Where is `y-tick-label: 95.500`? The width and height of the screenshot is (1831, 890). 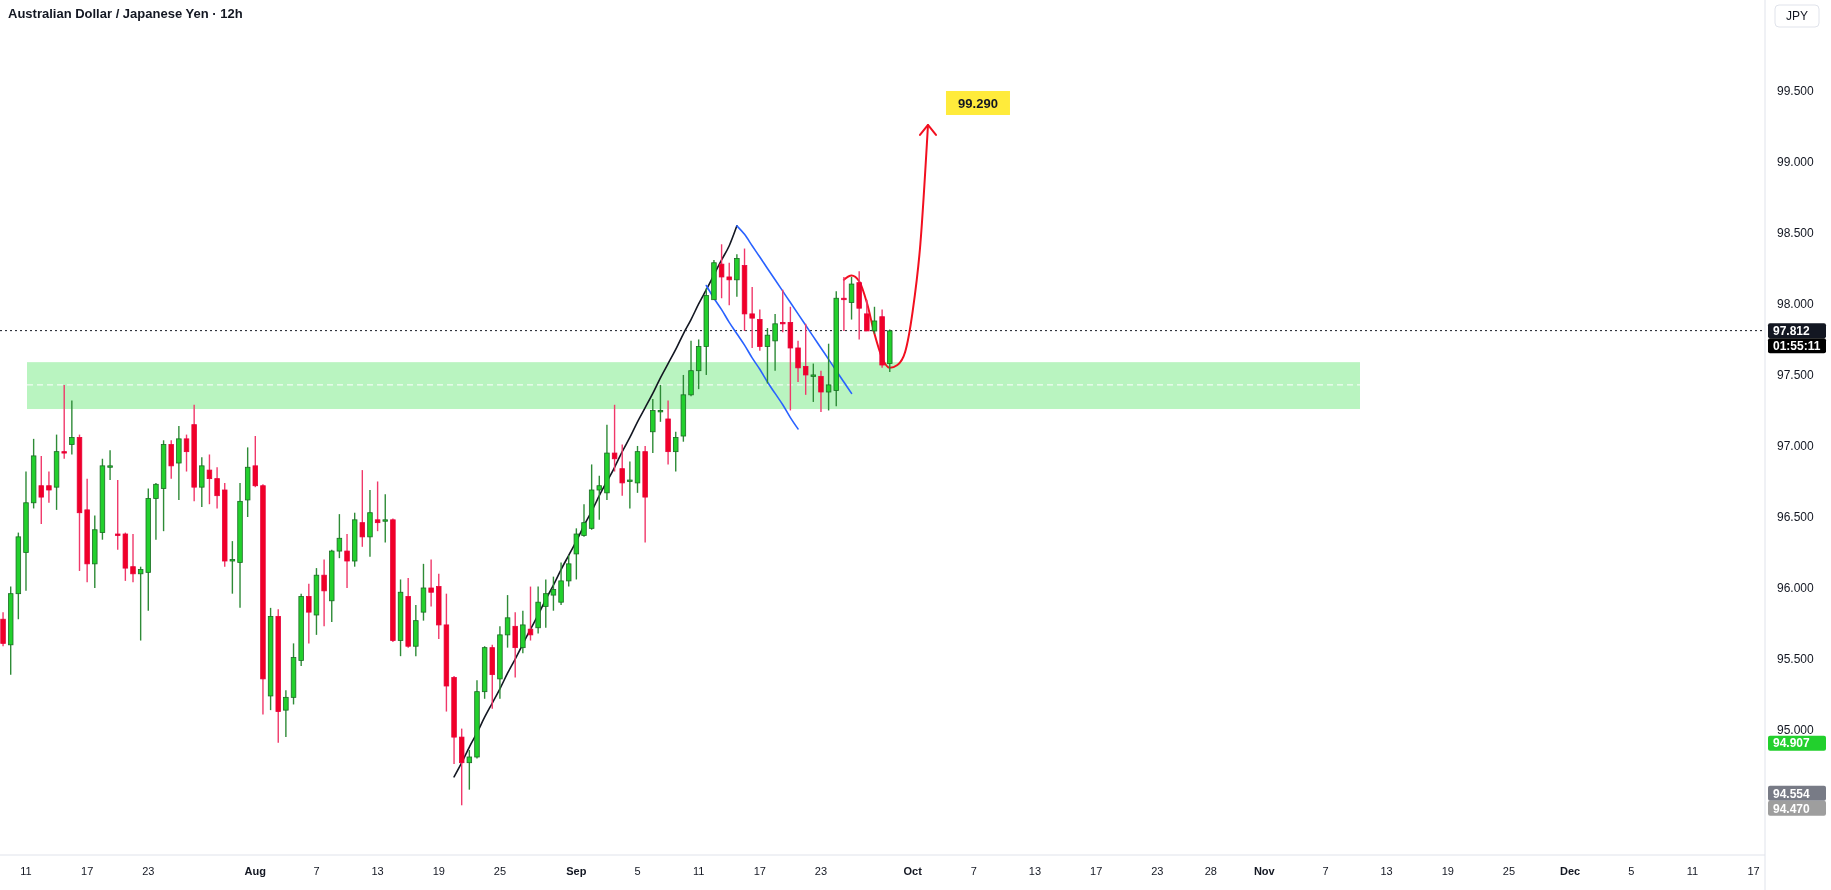
y-tick-label: 95.500 is located at coordinates (1796, 659).